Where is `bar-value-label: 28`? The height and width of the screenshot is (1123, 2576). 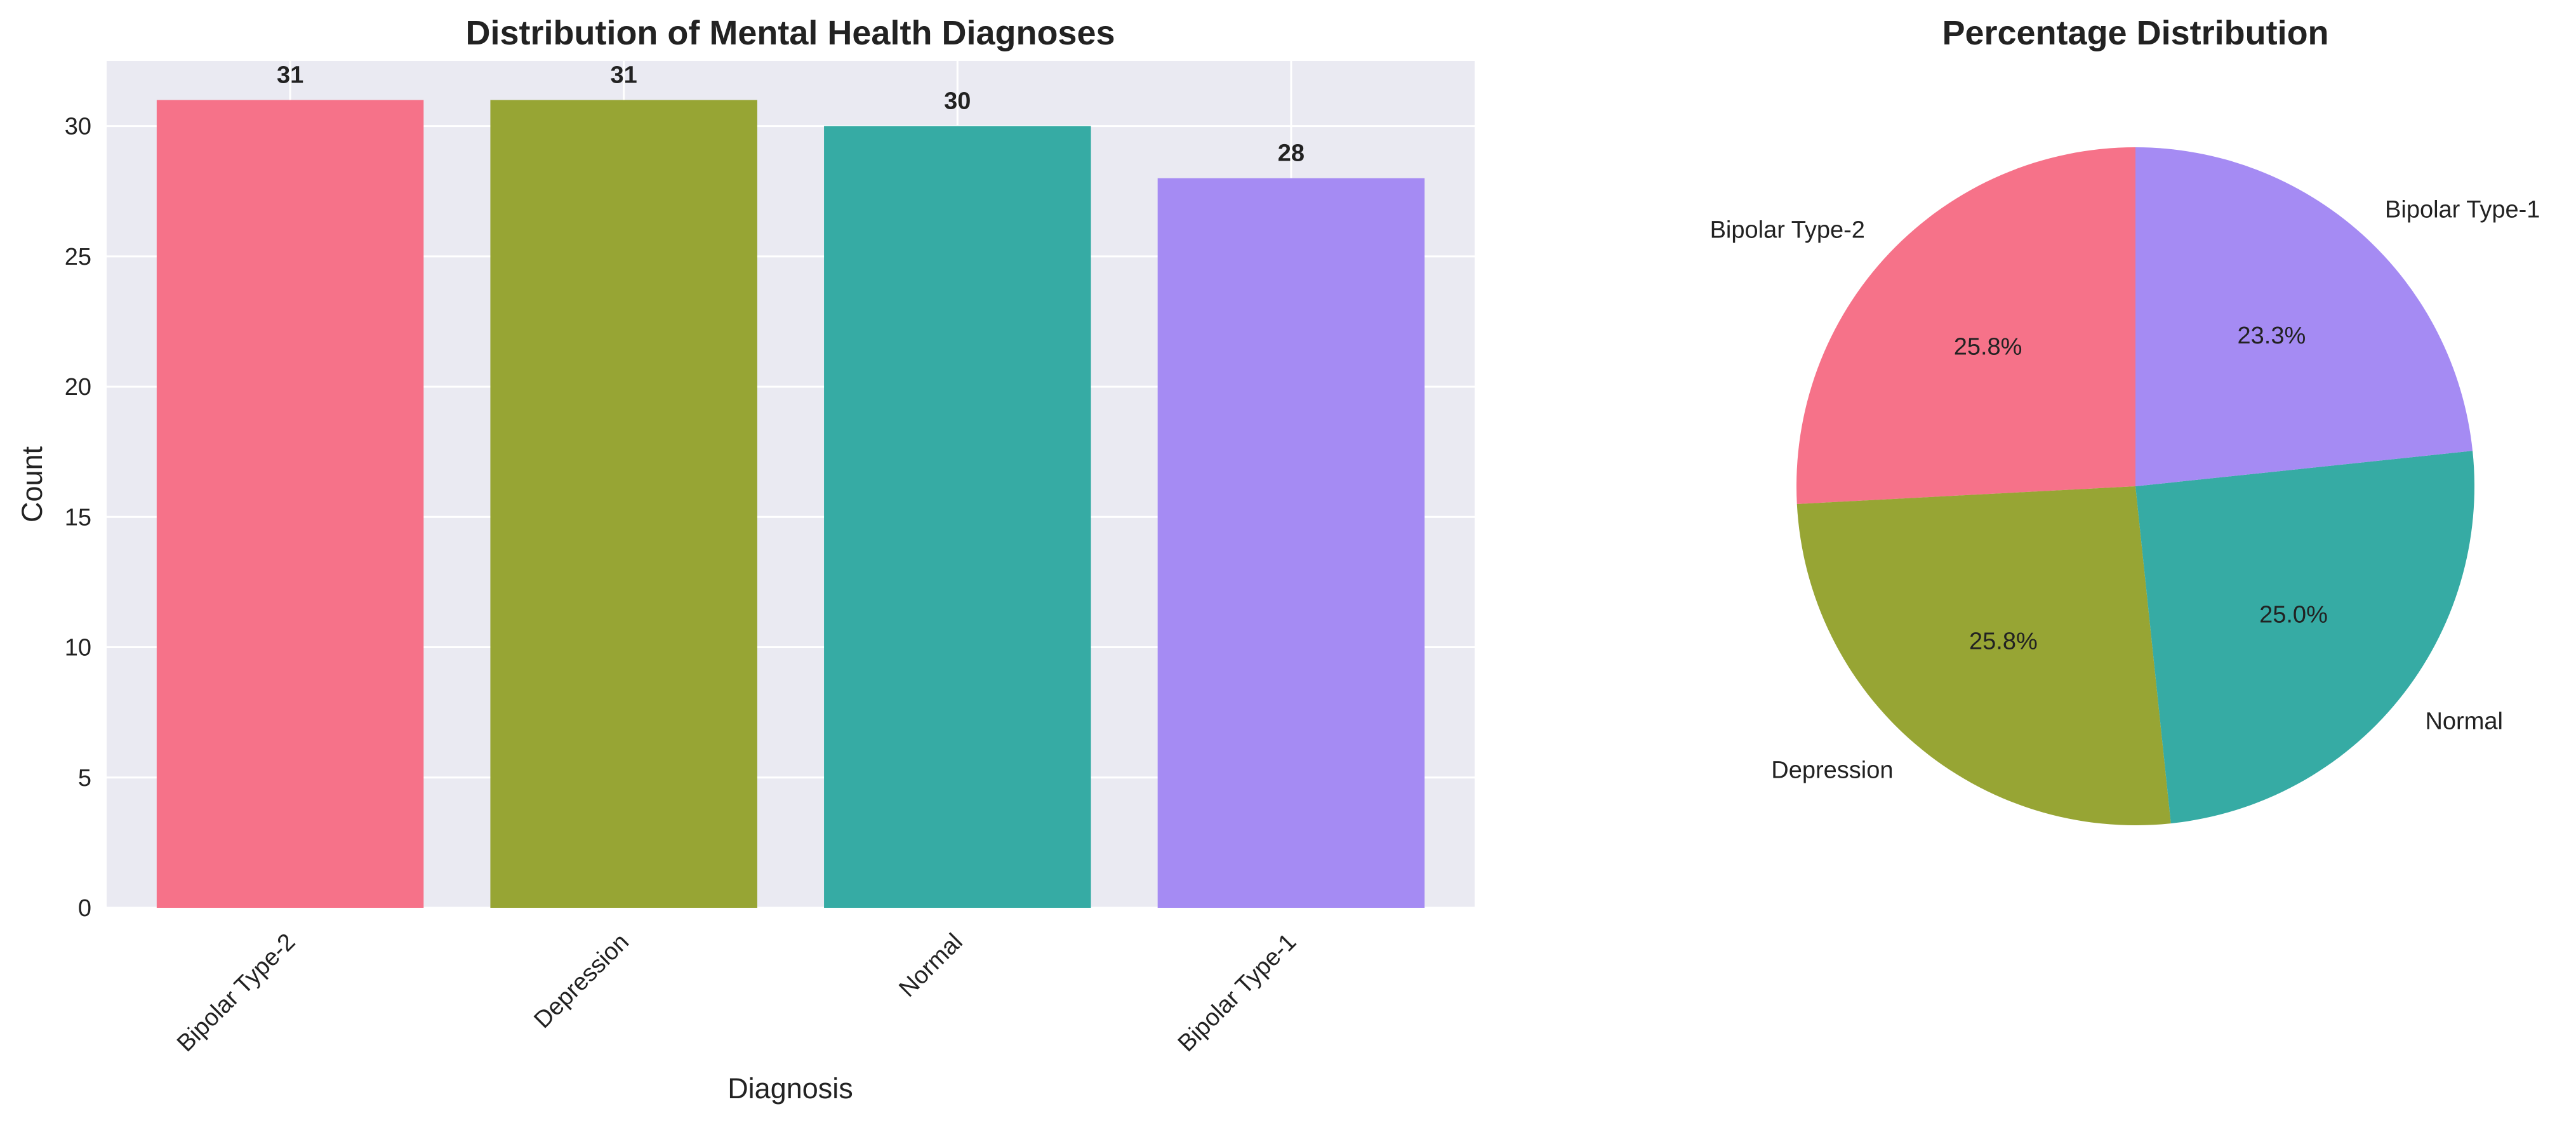
bar-value-label: 28 is located at coordinates (1291, 154).